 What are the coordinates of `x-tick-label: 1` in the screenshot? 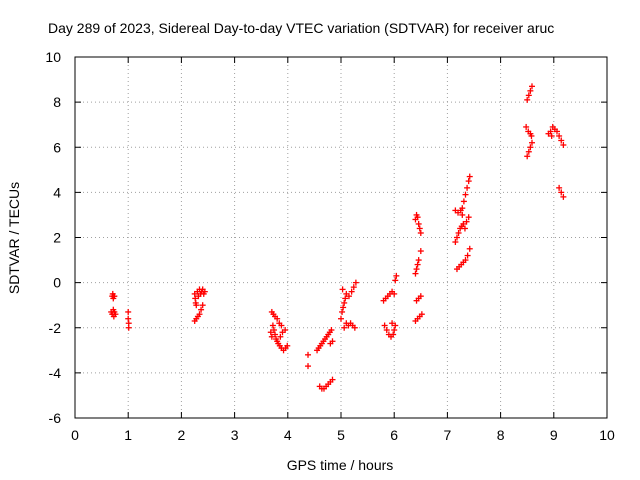 It's located at (128, 435).